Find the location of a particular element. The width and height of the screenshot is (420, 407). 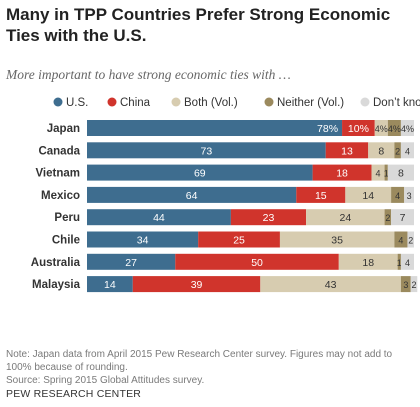

bar-chile-neither-vol is located at coordinates (401, 239).